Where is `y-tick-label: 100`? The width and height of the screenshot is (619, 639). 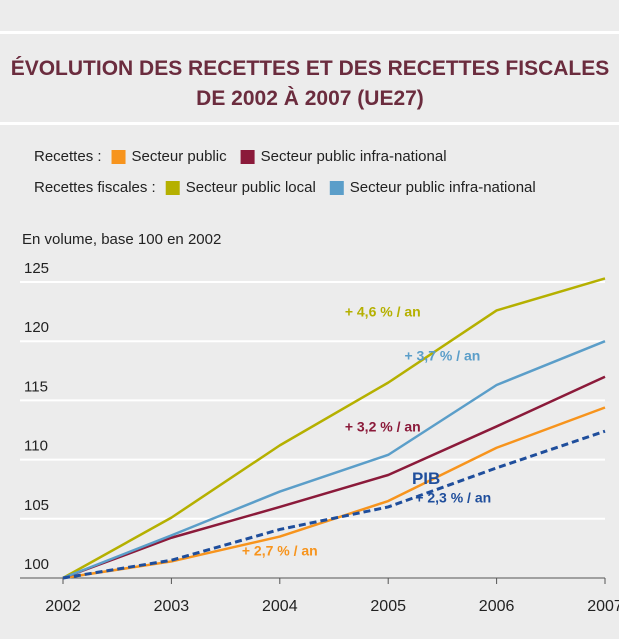
y-tick-label: 100 is located at coordinates (36, 564).